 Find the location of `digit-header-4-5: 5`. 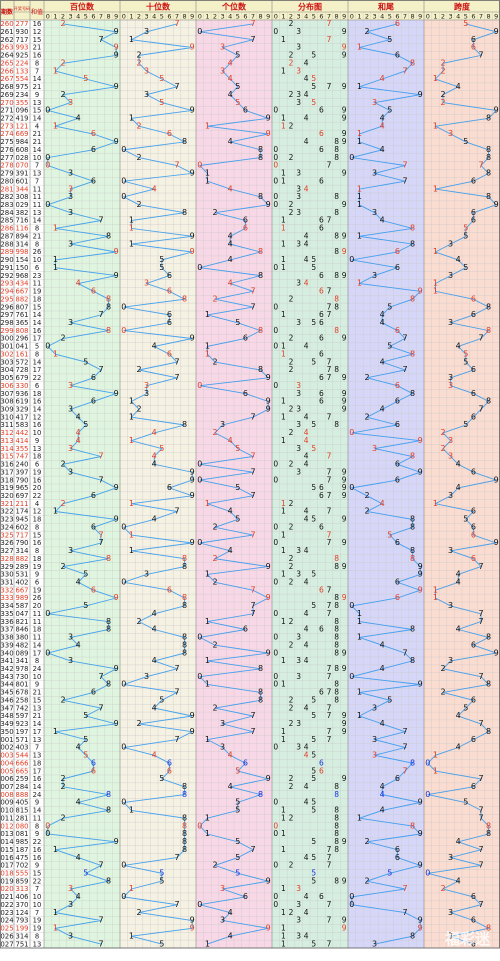

digit-header-4-5: 5 is located at coordinates (390, 17).